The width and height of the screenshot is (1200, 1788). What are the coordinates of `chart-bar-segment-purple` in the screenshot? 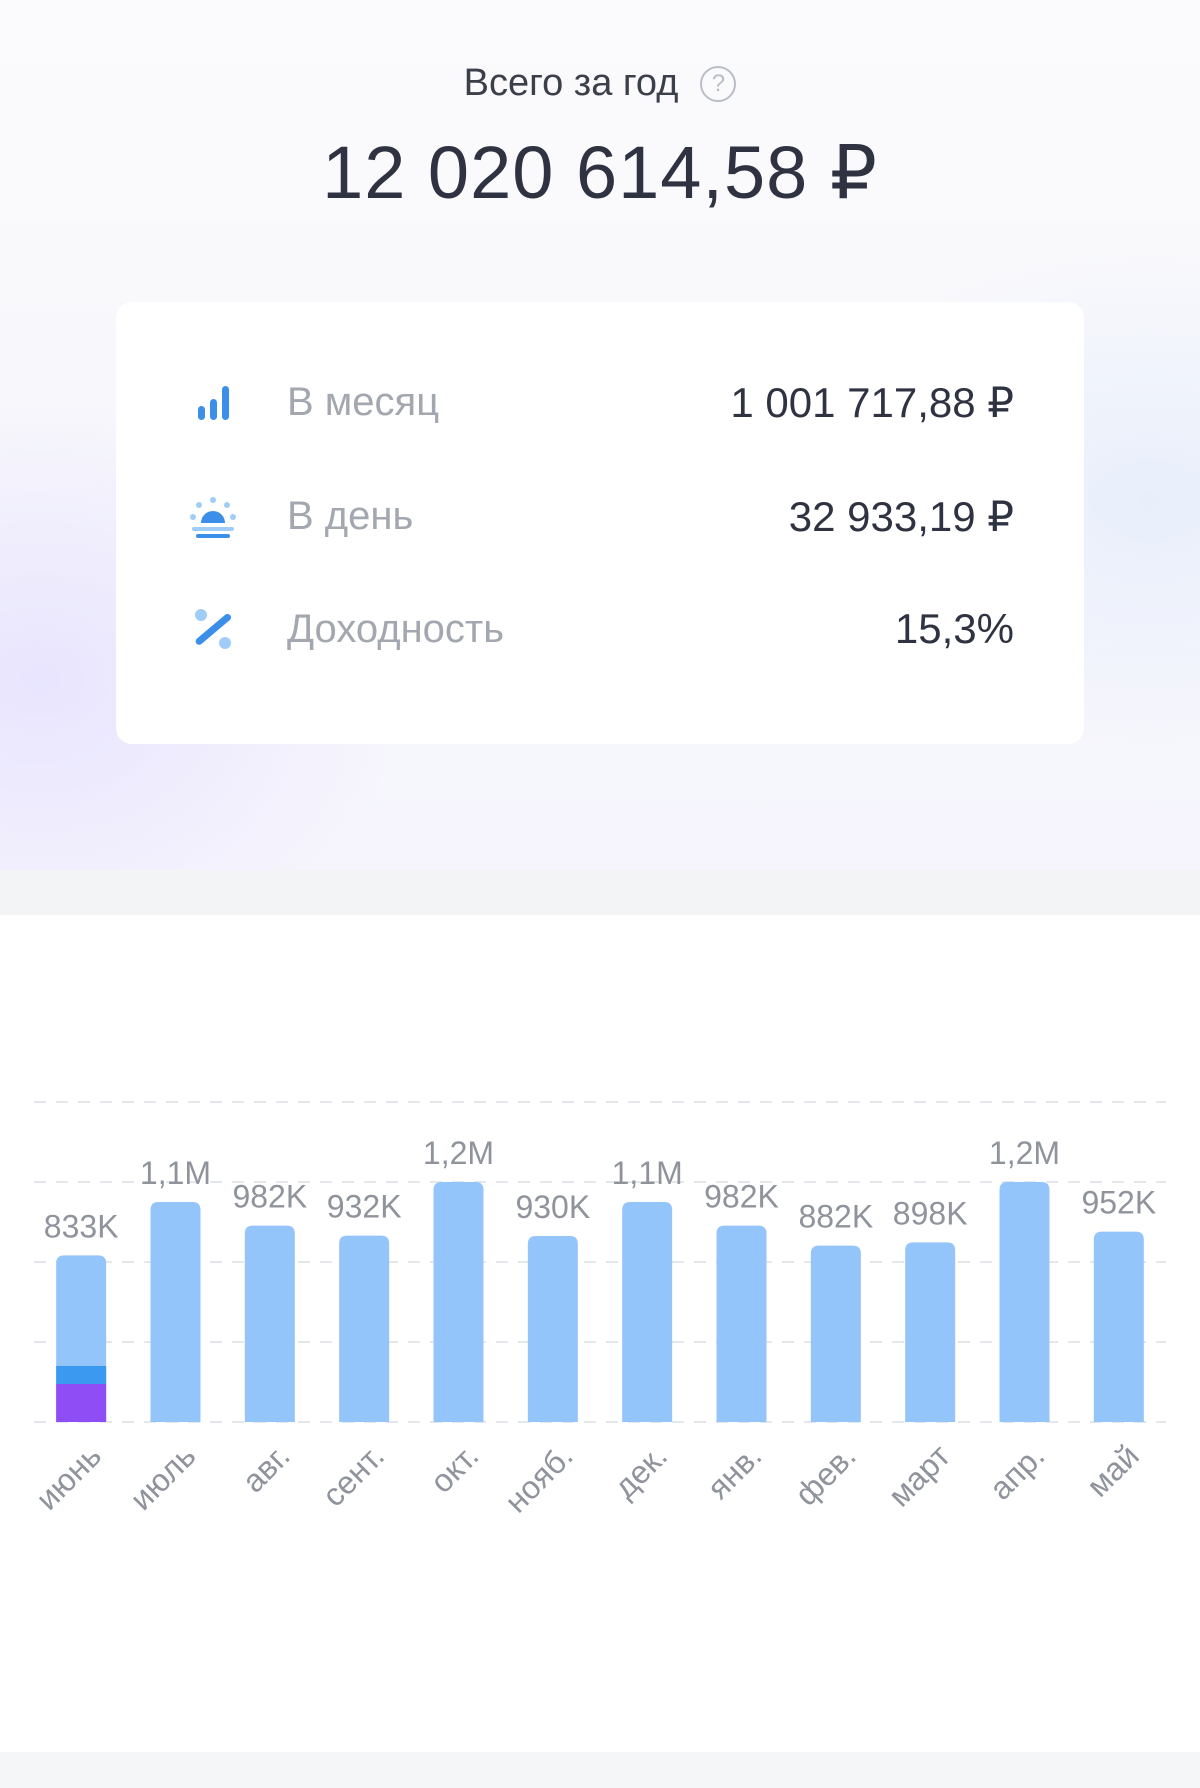 It's located at (81, 1403).